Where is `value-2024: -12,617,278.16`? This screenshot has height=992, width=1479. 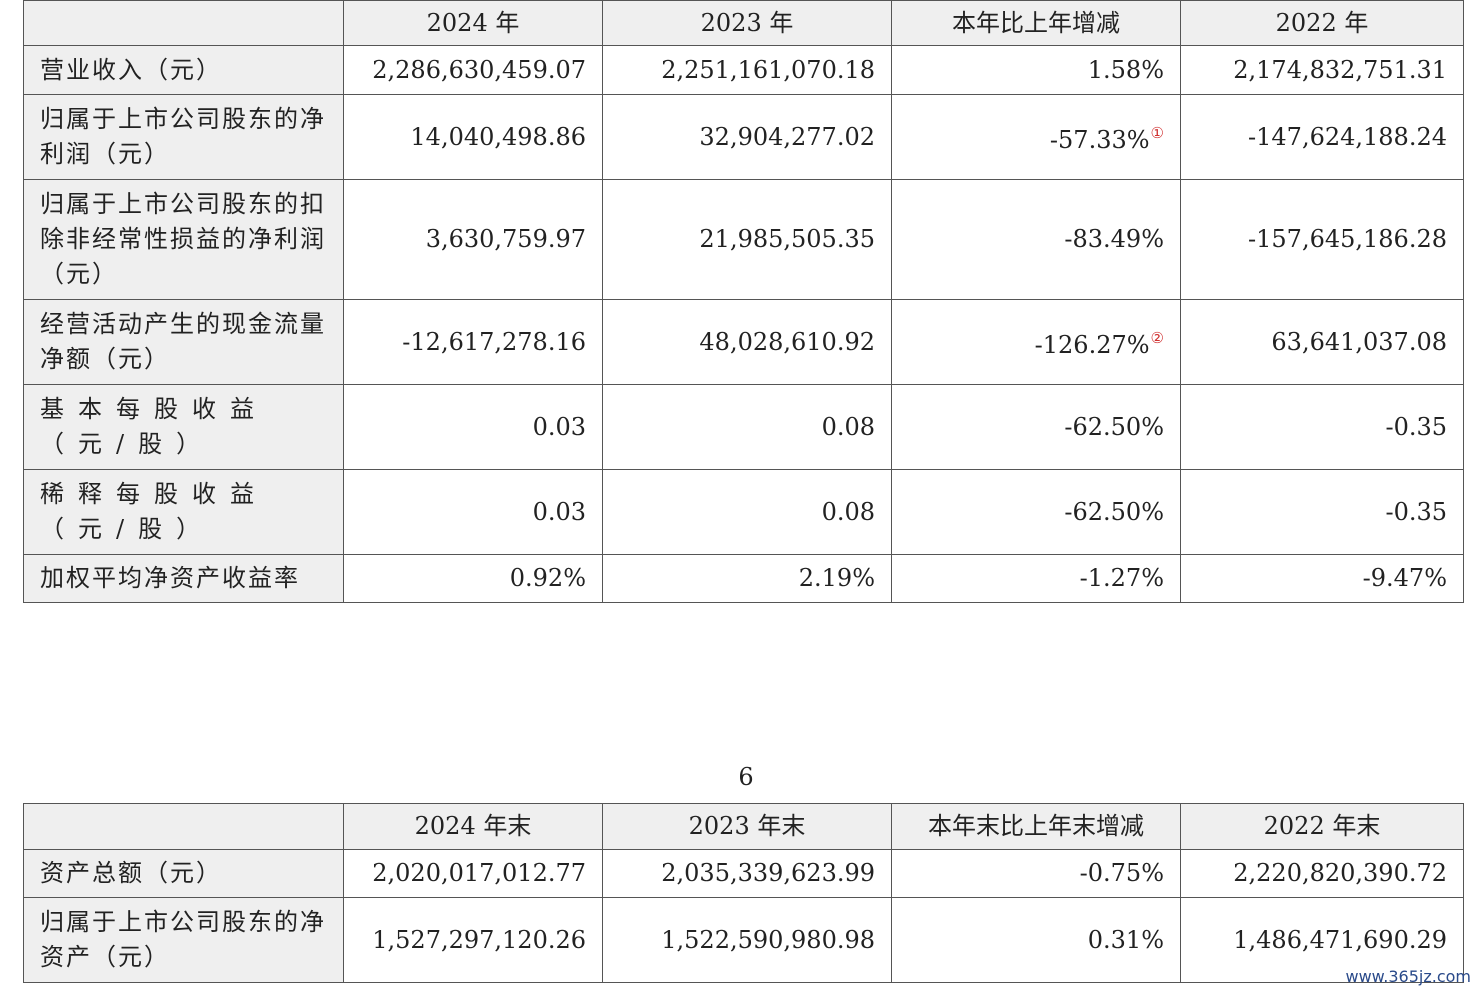 value-2024: -12,617,278.16 is located at coordinates (473, 342).